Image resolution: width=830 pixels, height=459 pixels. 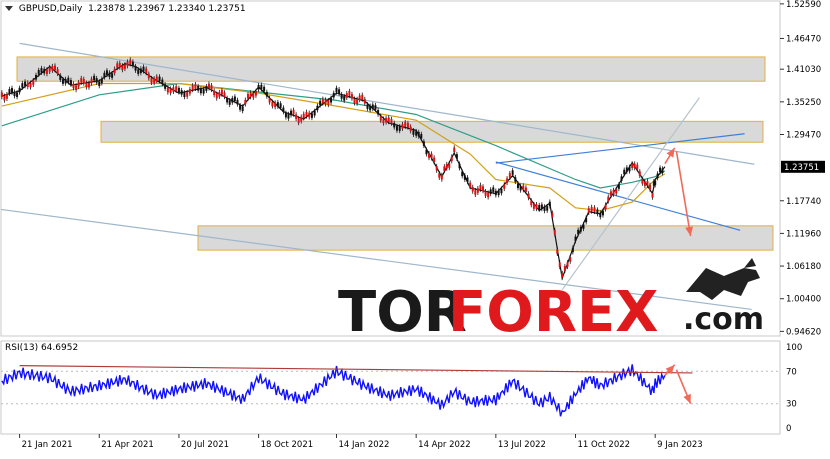 I want to click on rsi-resistance-line, so click(x=356, y=369).